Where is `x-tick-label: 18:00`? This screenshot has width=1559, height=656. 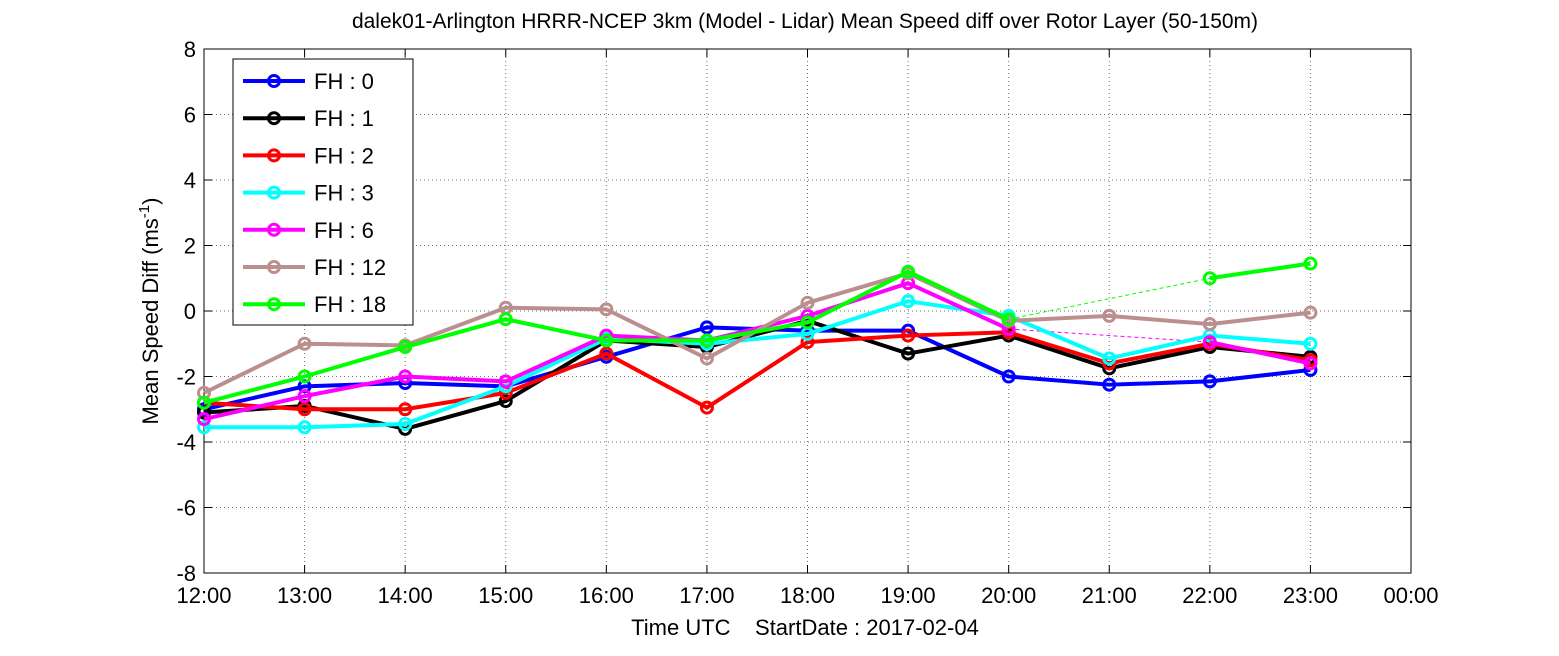
x-tick-label: 18:00 is located at coordinates (807, 595).